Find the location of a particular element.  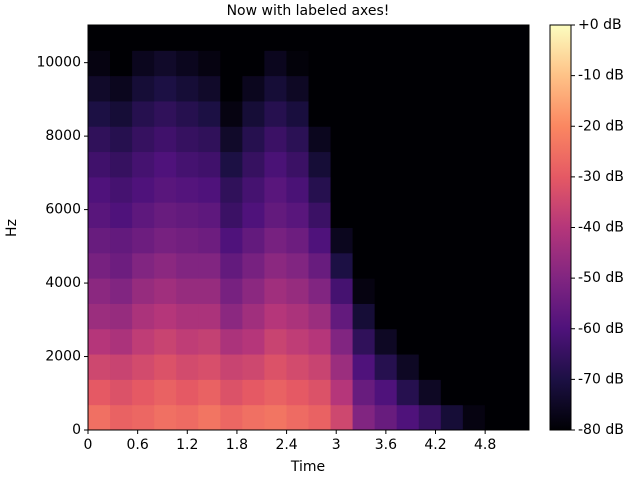

colorbar-tick-label: -70 dB is located at coordinates (601, 379).